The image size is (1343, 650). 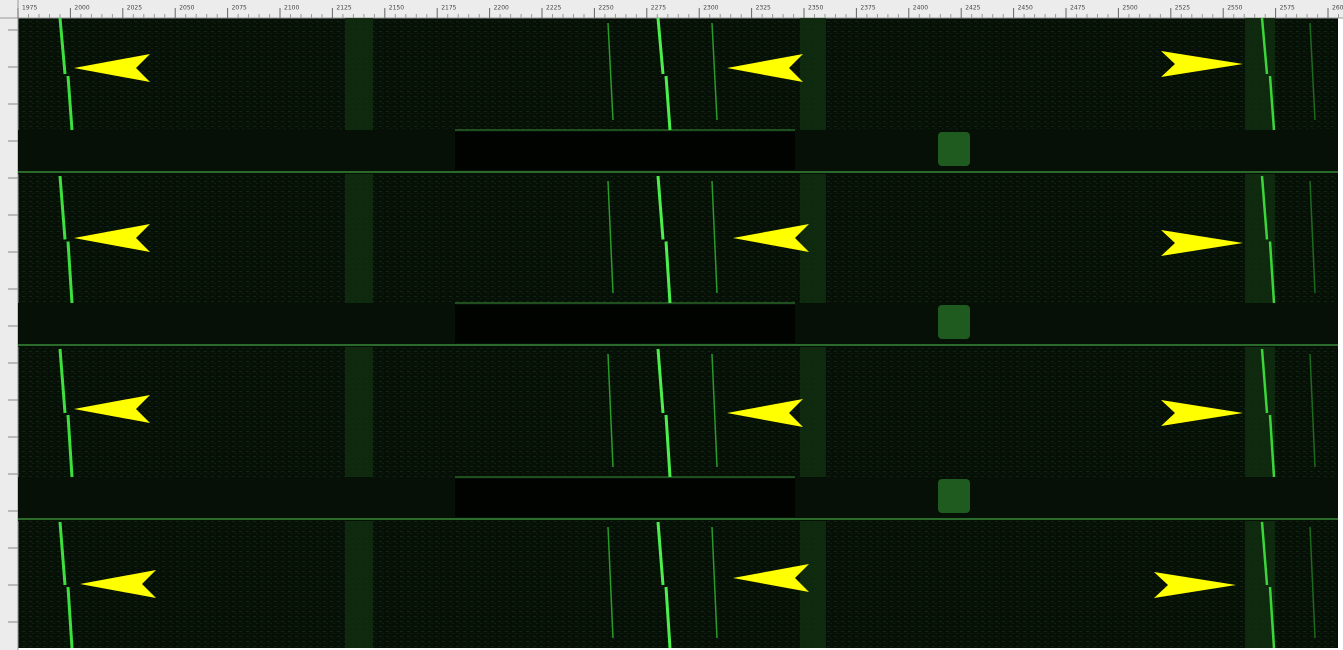 What do you see at coordinates (658, 8) in the screenshot?
I see `ruler-label: 2275` at bounding box center [658, 8].